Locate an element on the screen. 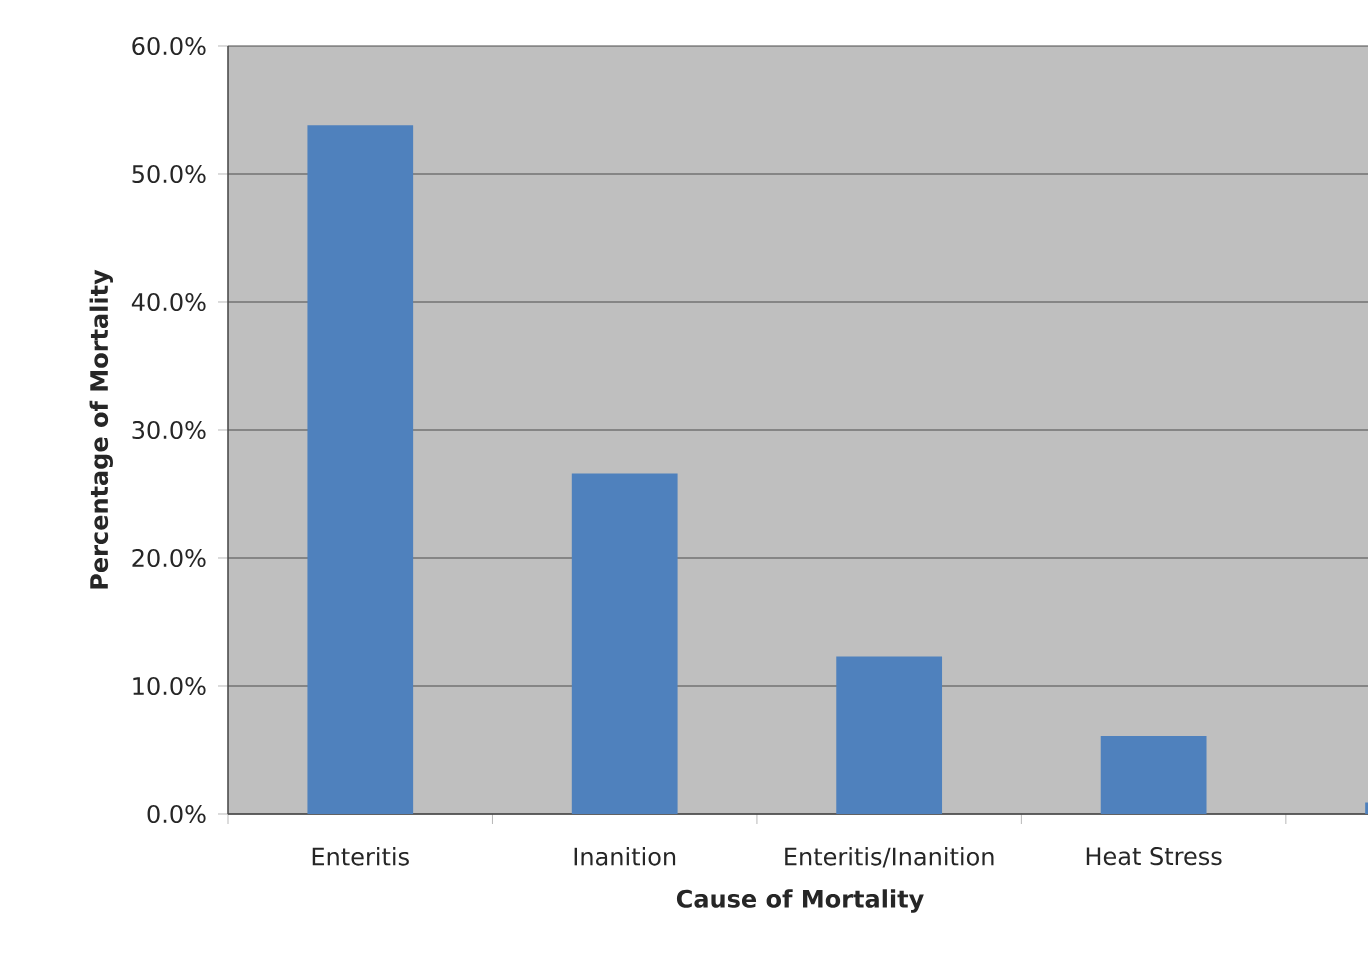 The image size is (1368, 976). y-tick-label: 30.0% is located at coordinates (169, 430).